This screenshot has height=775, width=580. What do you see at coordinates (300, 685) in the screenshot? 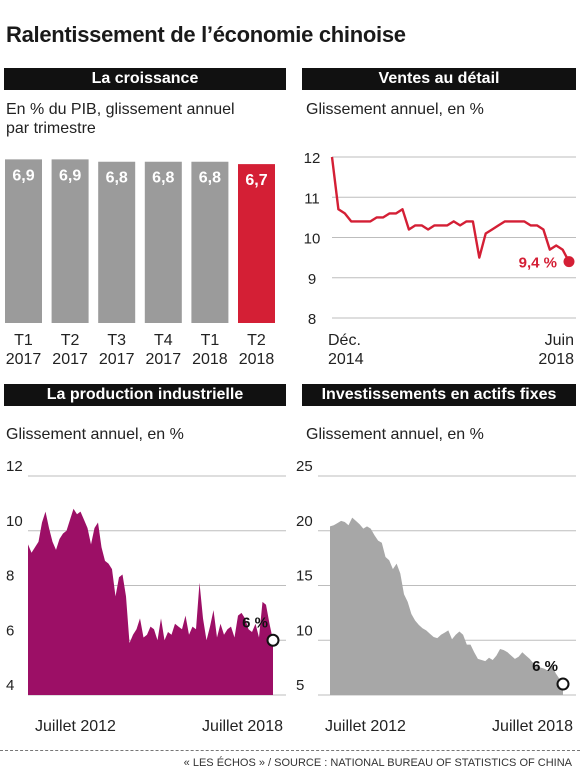
I see `investment-y-tick-4: 5` at bounding box center [300, 685].